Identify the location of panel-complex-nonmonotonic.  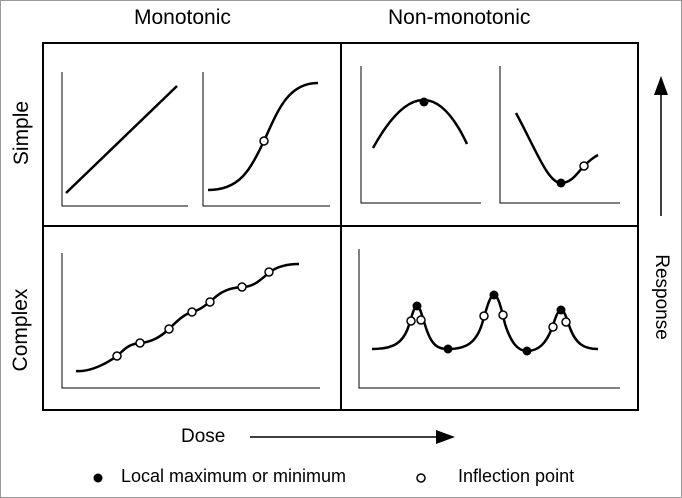
(489, 319).